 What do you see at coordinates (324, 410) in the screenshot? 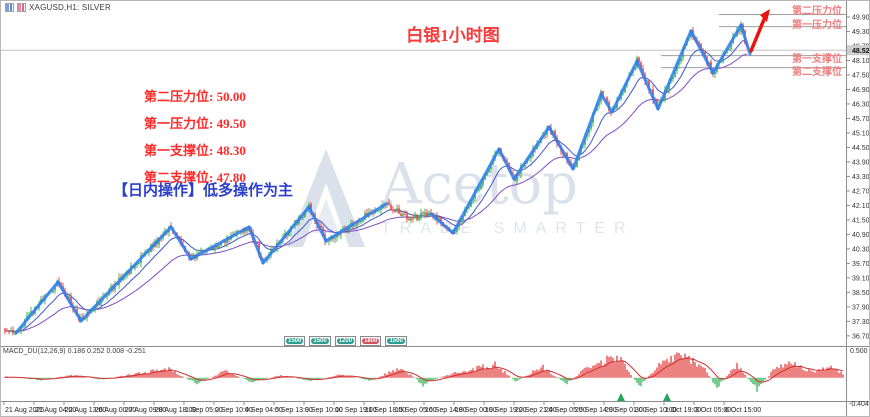
I see `svg-text: 9 Sep 10:00` at bounding box center [324, 410].